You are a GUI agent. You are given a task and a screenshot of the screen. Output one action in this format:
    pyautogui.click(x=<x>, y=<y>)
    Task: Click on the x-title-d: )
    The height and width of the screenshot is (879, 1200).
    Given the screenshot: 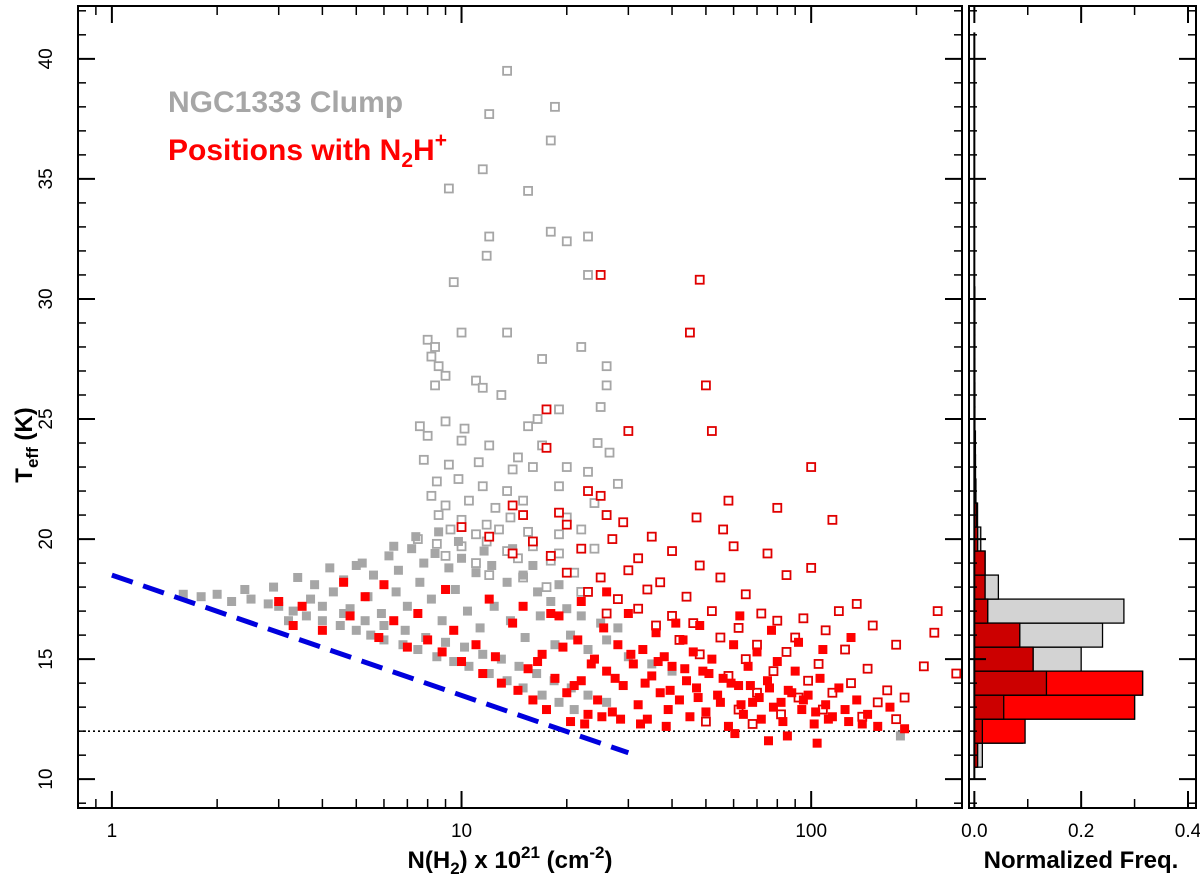 What is the action you would take?
    pyautogui.click(x=608, y=860)
    